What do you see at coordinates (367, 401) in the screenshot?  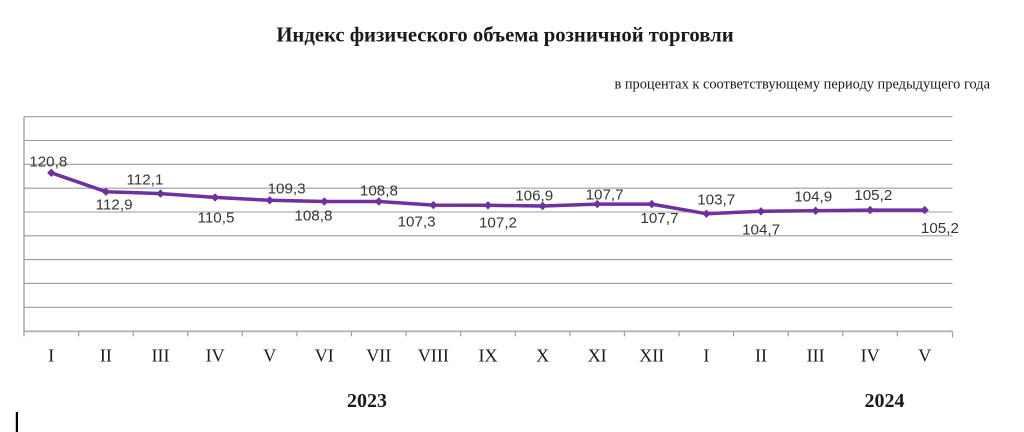 I see `svg-text: 2023` at bounding box center [367, 401].